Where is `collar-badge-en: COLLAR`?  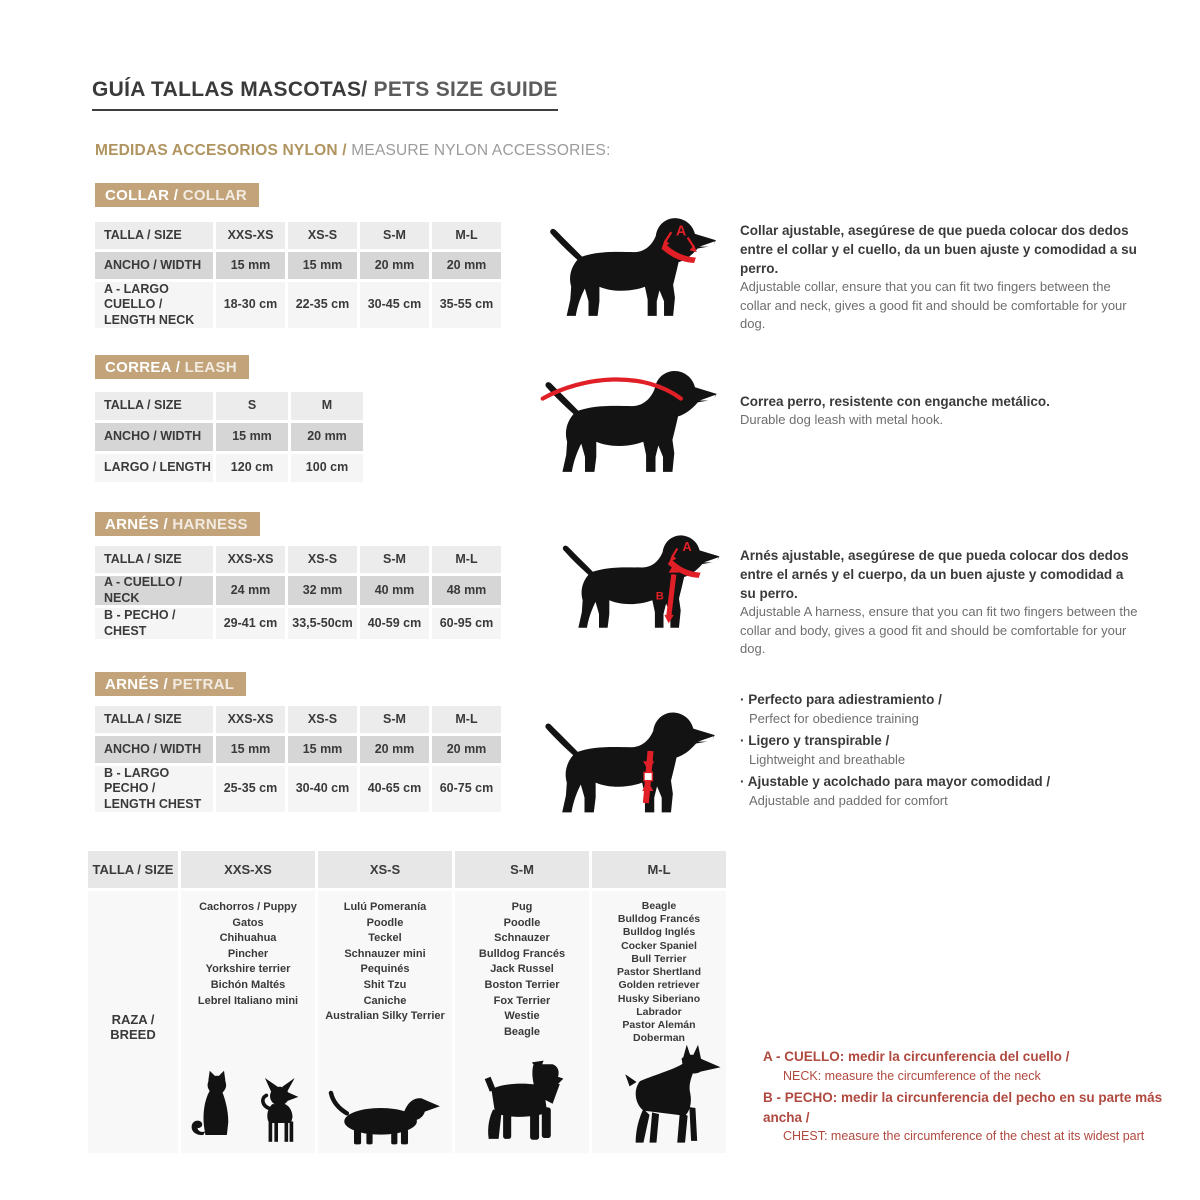
collar-badge-en: COLLAR is located at coordinates (214, 195).